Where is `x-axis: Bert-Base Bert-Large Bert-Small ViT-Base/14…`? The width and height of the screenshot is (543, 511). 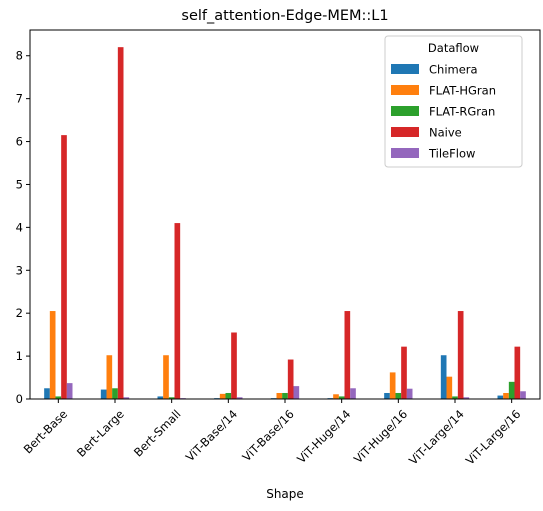 x-axis: Bert-Base Bert-Large Bert-Small ViT-Base/14… is located at coordinates (272, 433).